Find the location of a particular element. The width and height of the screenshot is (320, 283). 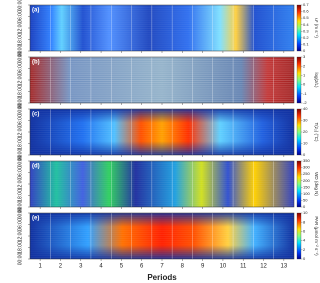

colorbar-label: PAR (μmol m⁻² s⁻¹) is located at coordinates (316, 236).